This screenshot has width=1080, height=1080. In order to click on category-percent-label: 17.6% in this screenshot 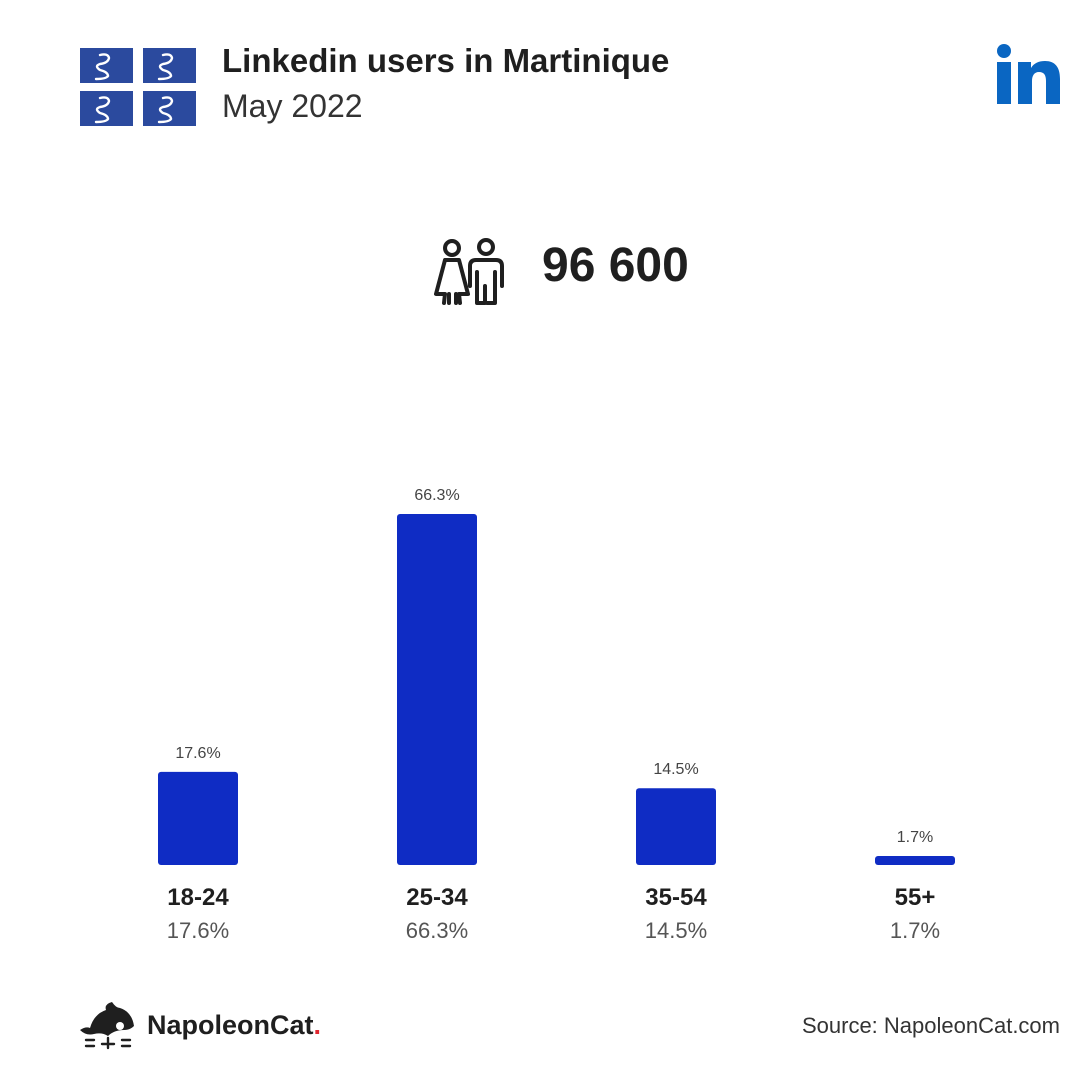, I will do `click(198, 930)`.